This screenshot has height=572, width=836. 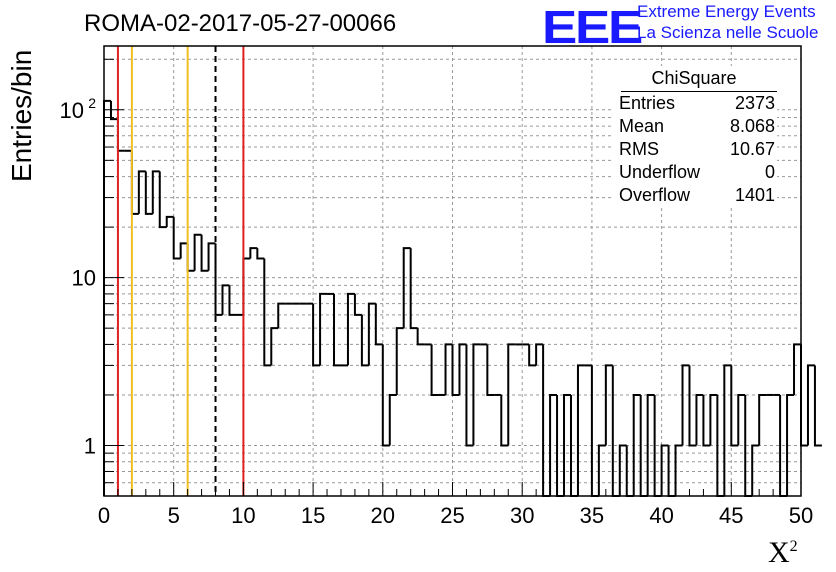 What do you see at coordinates (647, 103) in the screenshot?
I see `stats-label: Entries` at bounding box center [647, 103].